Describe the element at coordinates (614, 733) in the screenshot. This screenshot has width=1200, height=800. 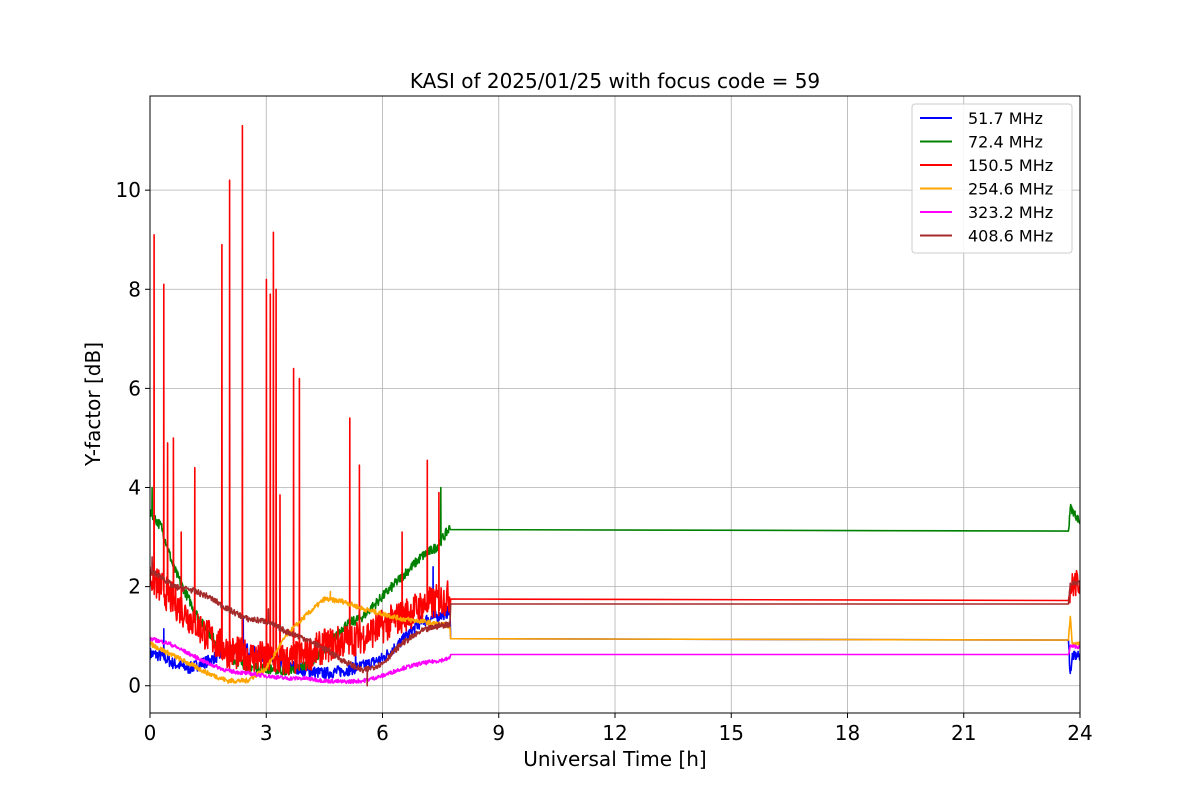
I see `x-tick-label: 12` at that location.